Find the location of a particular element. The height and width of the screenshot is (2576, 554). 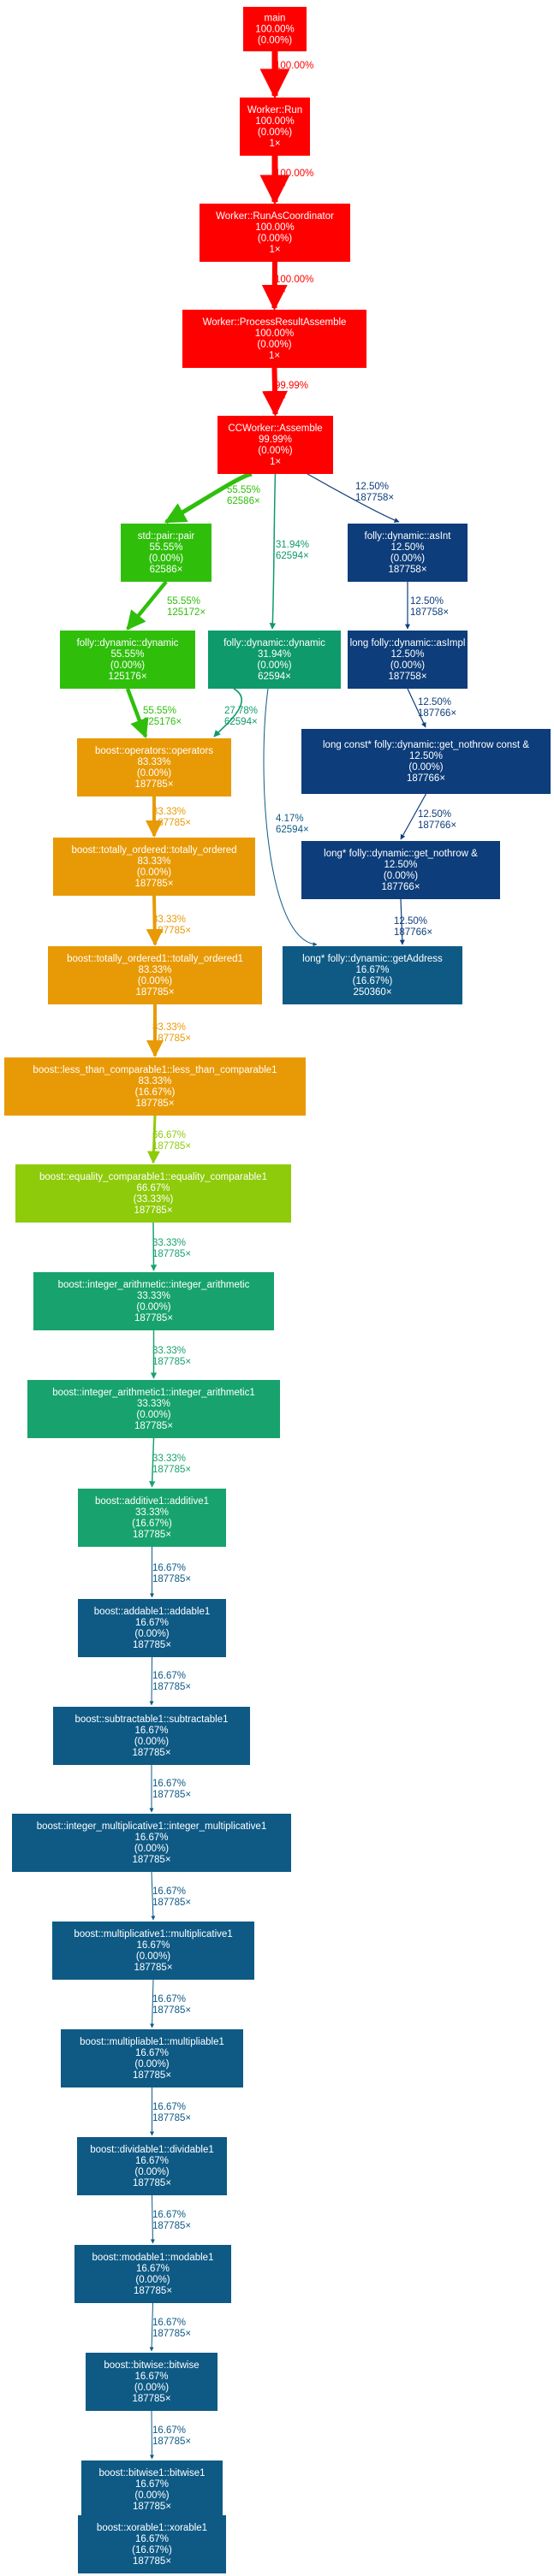

node-label: 66.67% is located at coordinates (153, 1188).